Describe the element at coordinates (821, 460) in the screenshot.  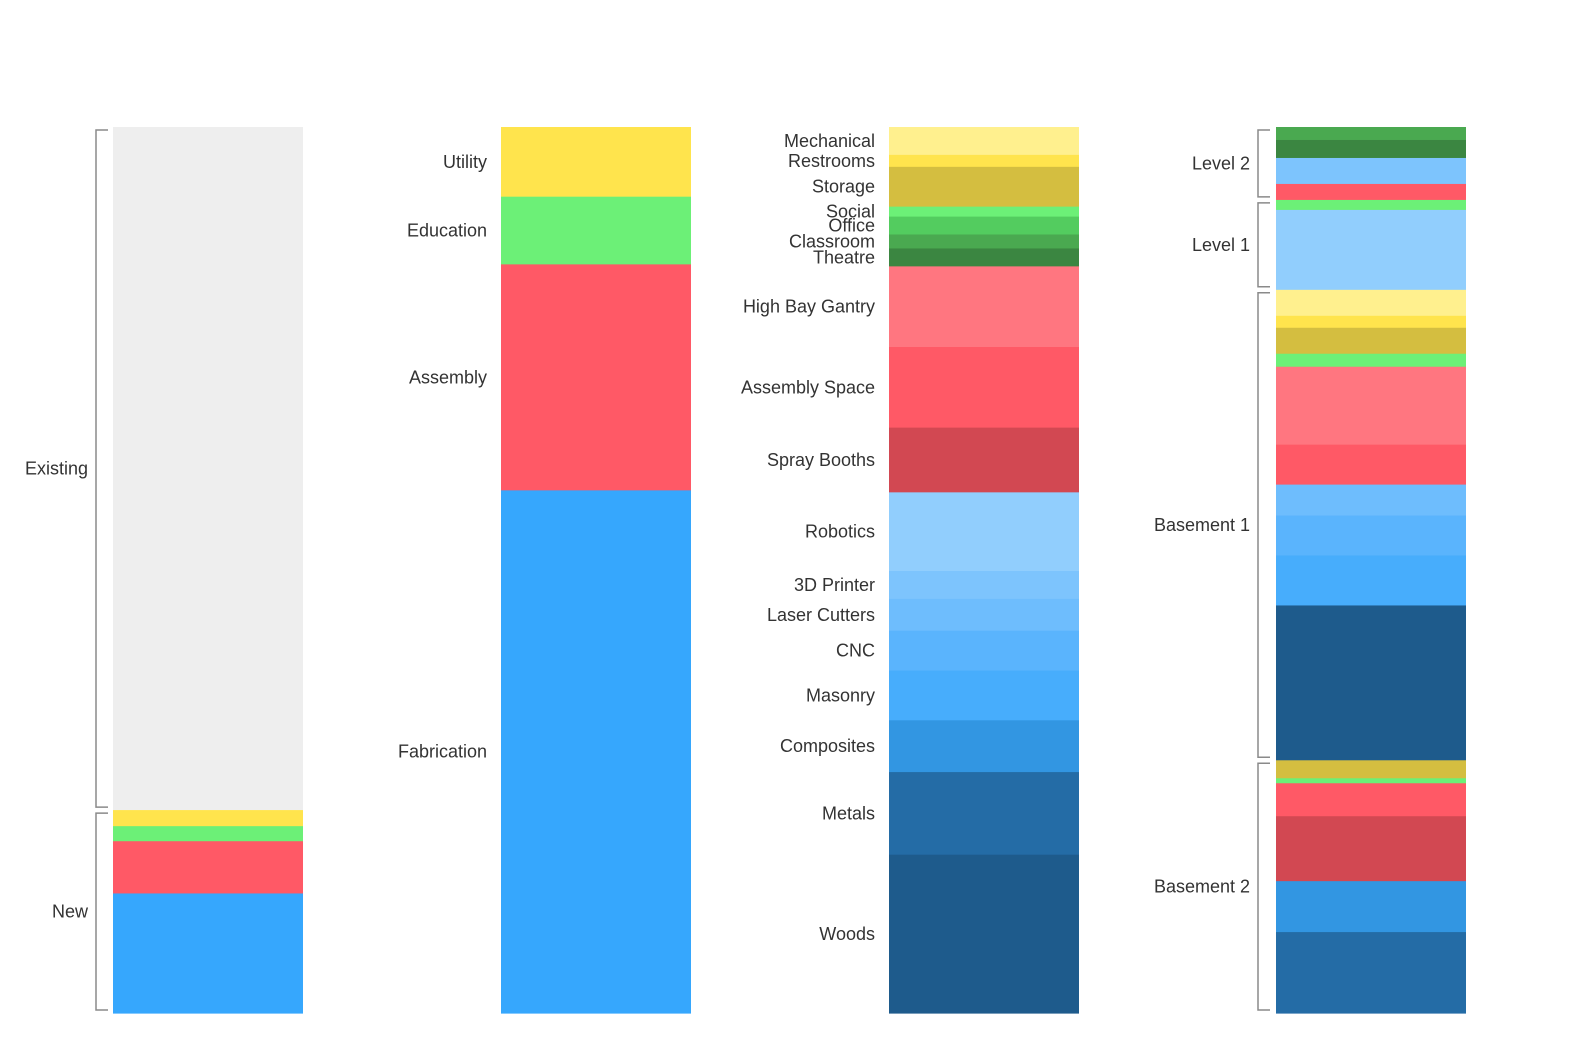
I see `segment-label: Spray Booths` at that location.